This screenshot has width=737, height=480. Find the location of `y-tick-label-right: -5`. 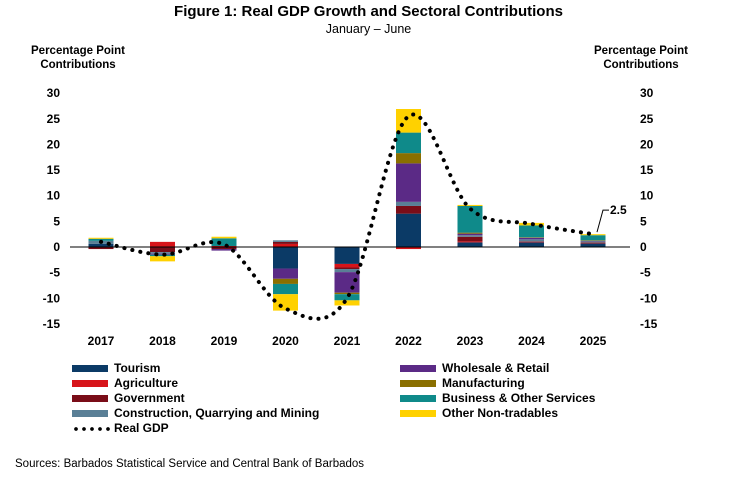

y-tick-label-right: -5 is located at coordinates (645, 273).